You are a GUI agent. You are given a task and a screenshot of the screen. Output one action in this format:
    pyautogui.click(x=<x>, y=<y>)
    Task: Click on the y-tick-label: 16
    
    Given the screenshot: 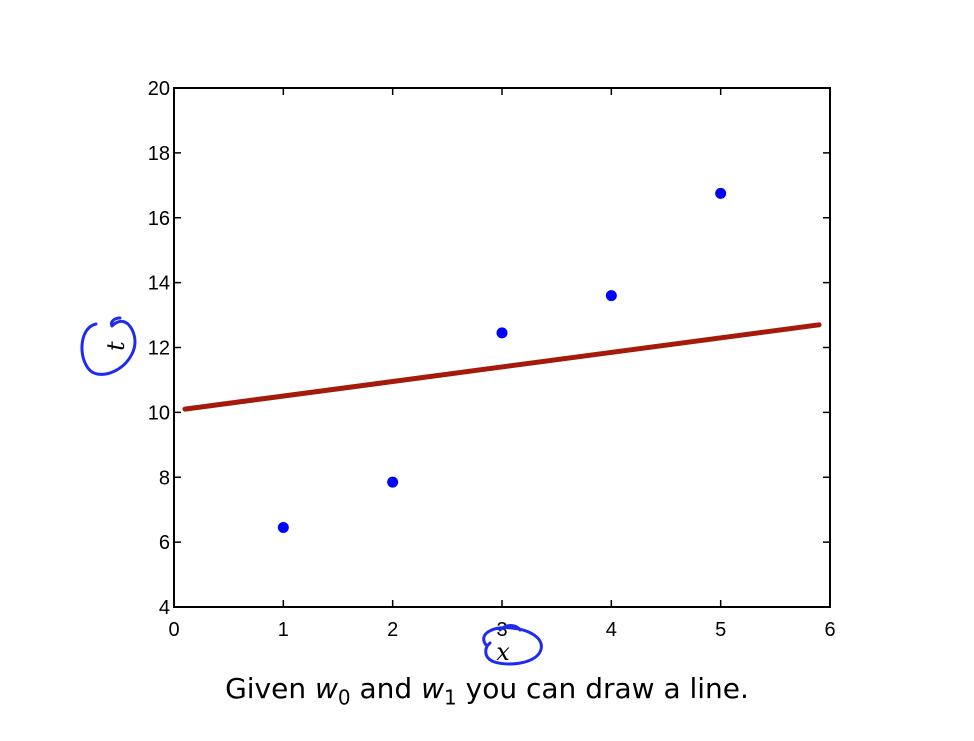 What is the action you would take?
    pyautogui.click(x=159, y=219)
    